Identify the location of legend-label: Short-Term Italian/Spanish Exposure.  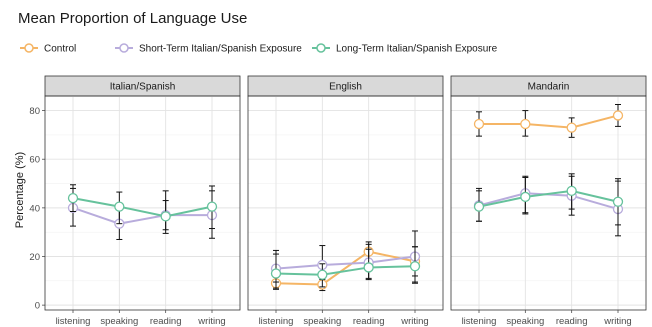
(220, 49).